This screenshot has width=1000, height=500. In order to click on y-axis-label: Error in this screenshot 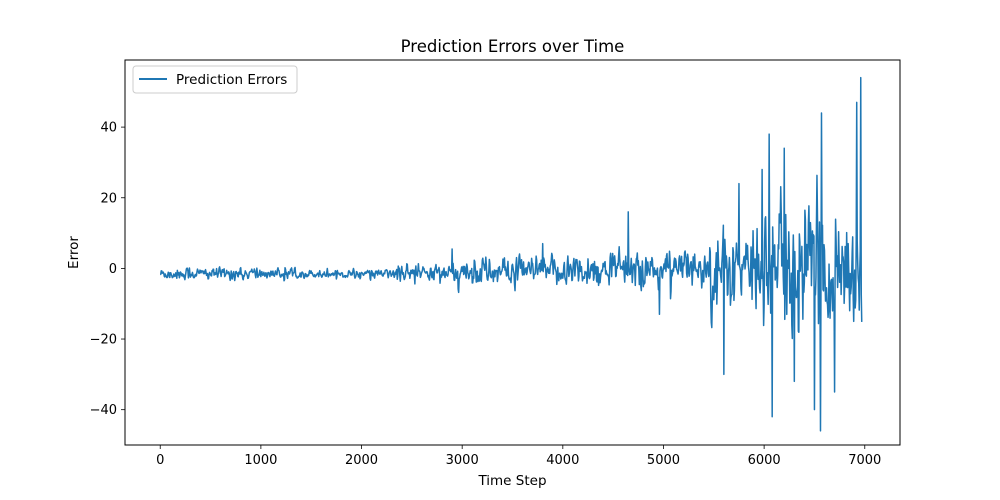, I will do `click(74, 252)`.